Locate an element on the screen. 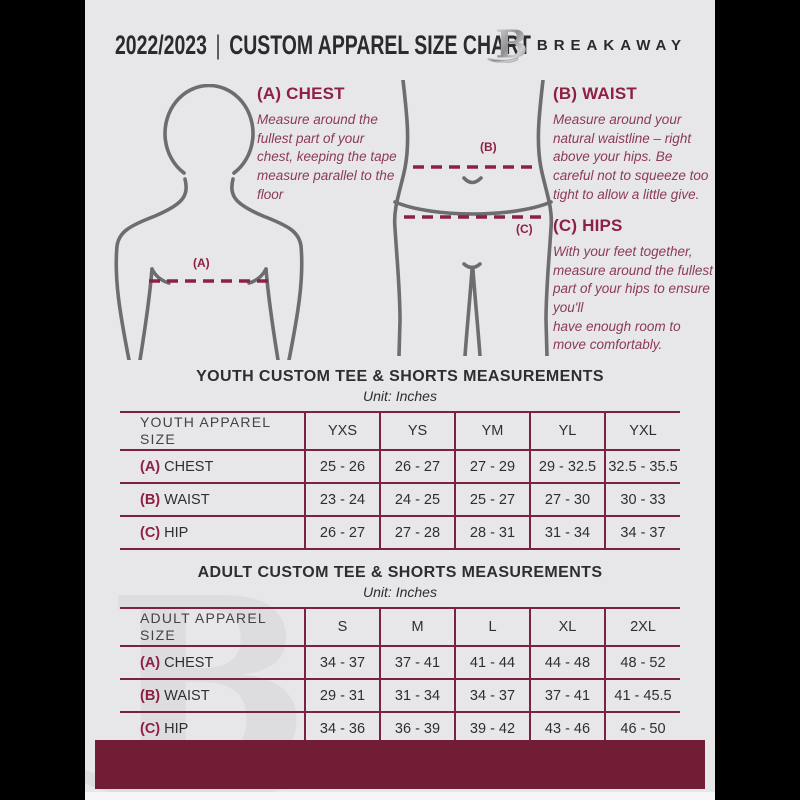  size-range-cell: 36 - 39 is located at coordinates (417, 728).